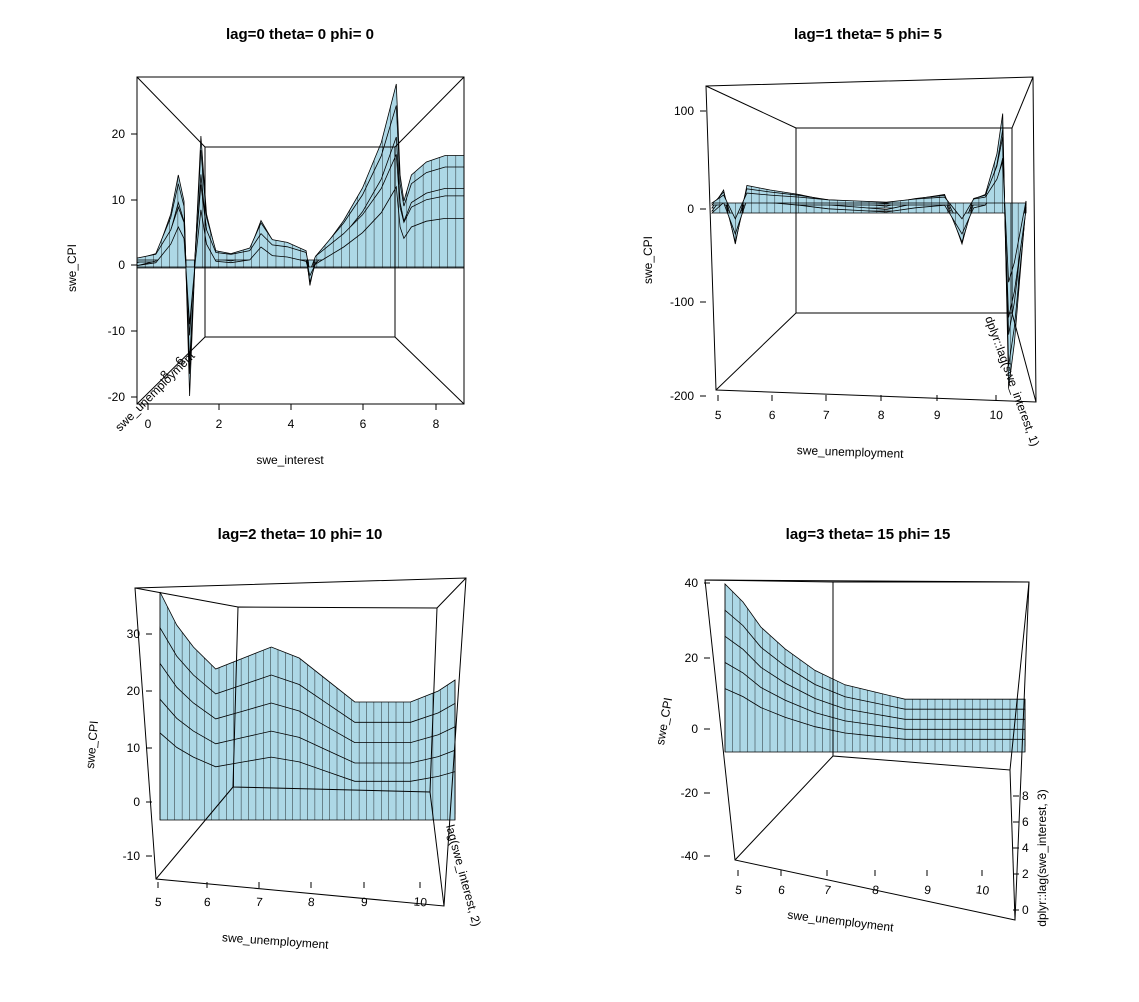 The height and width of the screenshot is (1002, 1139). Describe the element at coordinates (690, 856) in the screenshot. I see `y-tick-label: -40` at that location.